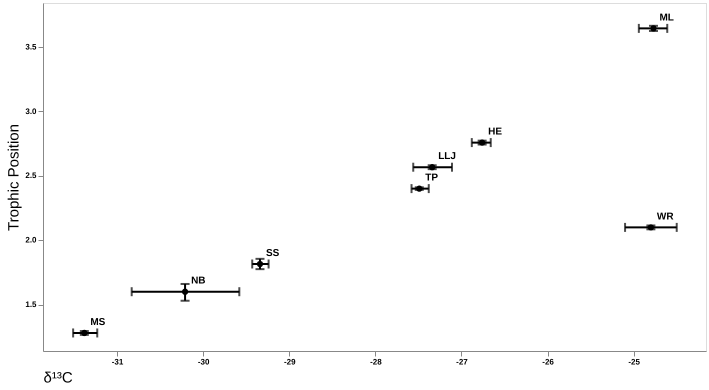 The width and height of the screenshot is (709, 390). I want to click on annotation: HE, so click(495, 132).